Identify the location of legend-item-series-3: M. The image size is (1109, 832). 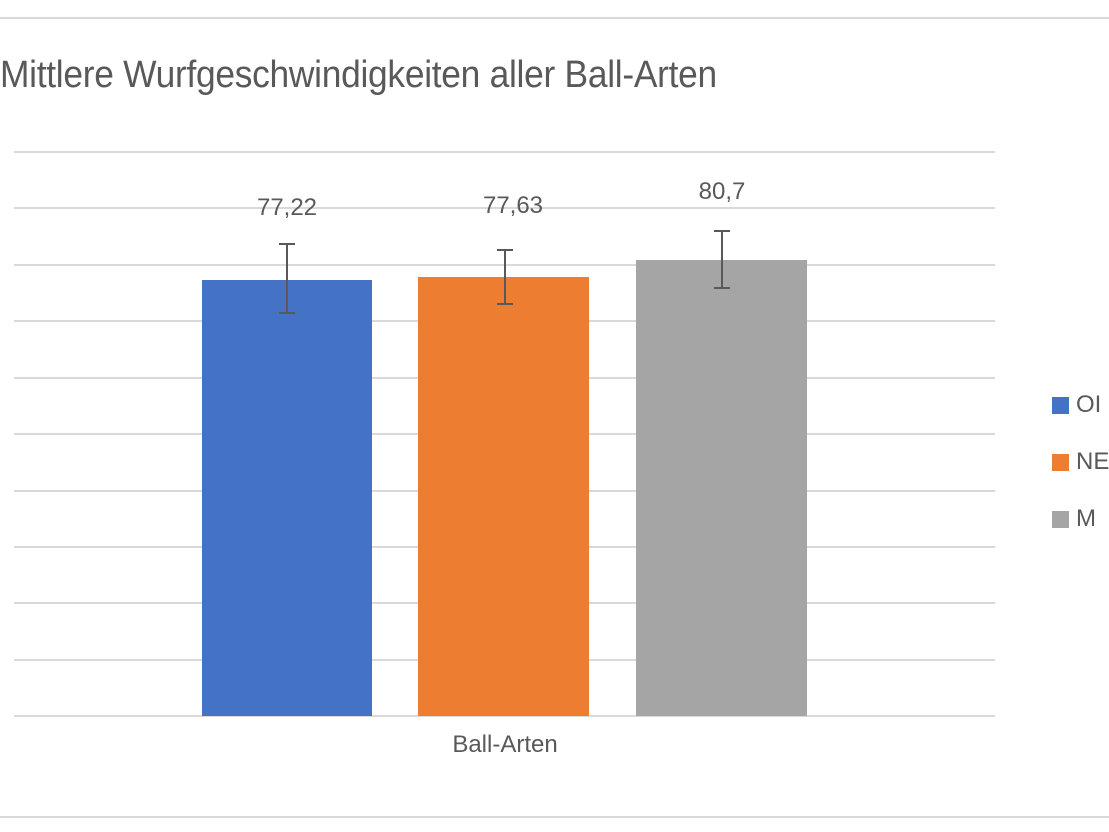
(1074, 519).